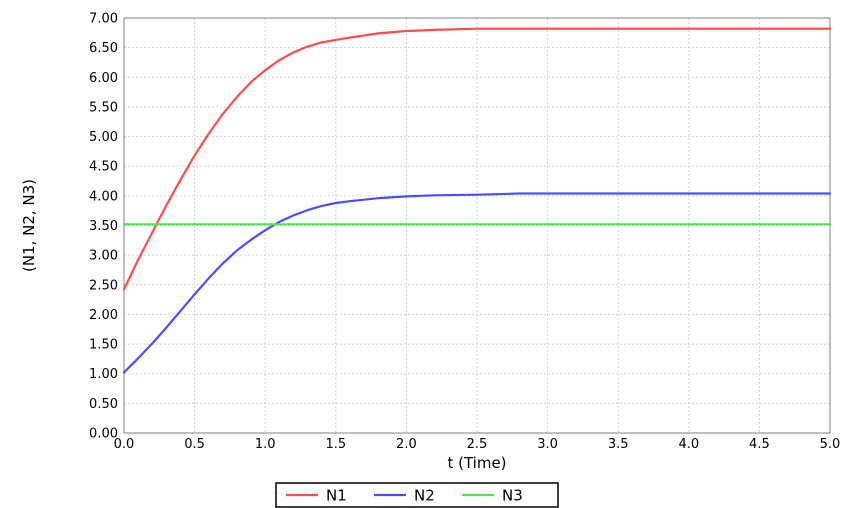 Image resolution: width=852 pixels, height=508 pixels. I want to click on y-axis-title: (N1, N2, N3), so click(29, 225).